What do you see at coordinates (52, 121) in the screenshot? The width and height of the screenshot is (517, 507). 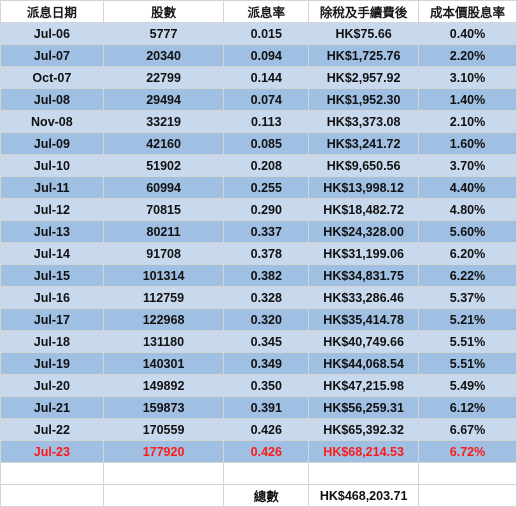 I see `cell-date: Nov-08` at bounding box center [52, 121].